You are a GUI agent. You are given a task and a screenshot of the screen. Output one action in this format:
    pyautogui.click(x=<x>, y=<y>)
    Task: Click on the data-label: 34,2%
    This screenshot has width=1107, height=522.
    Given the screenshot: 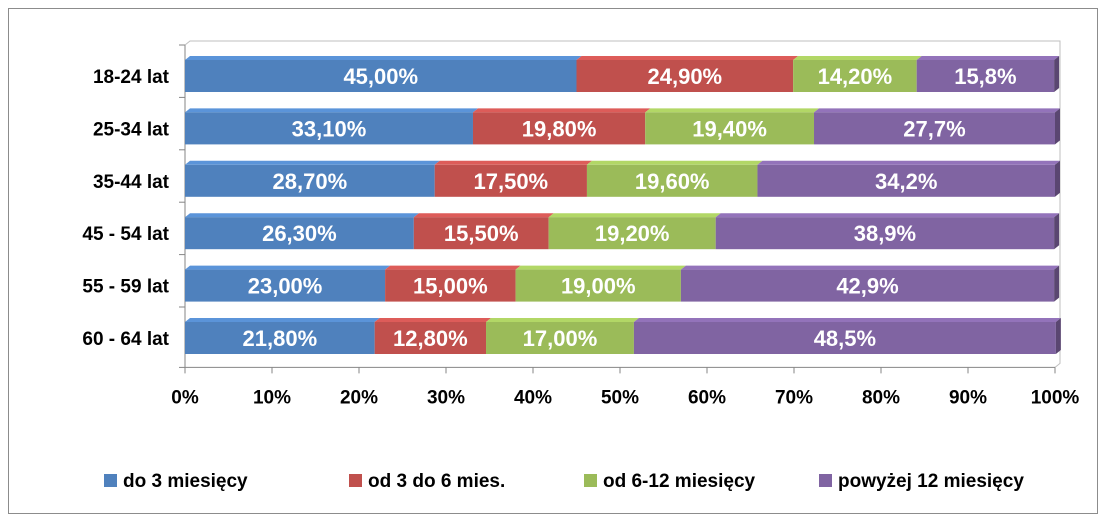 What is the action you would take?
    pyautogui.click(x=906, y=181)
    